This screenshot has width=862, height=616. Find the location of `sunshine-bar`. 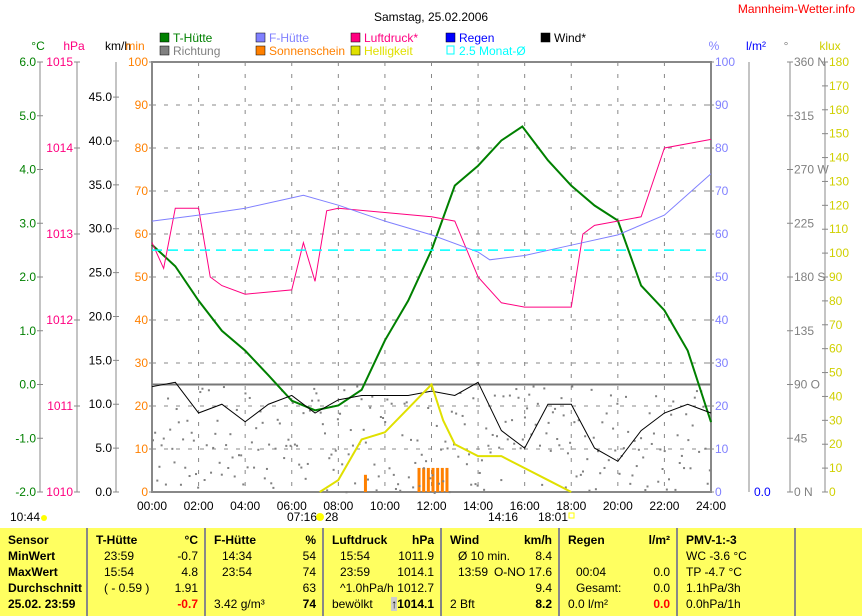

sunshine-bar is located at coordinates (428, 479).